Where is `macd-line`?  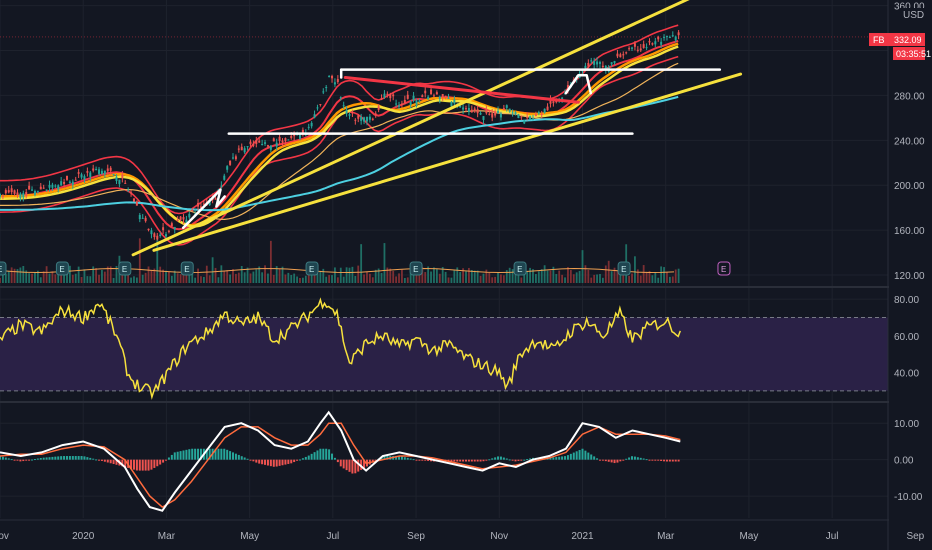
macd-line is located at coordinates (340, 461).